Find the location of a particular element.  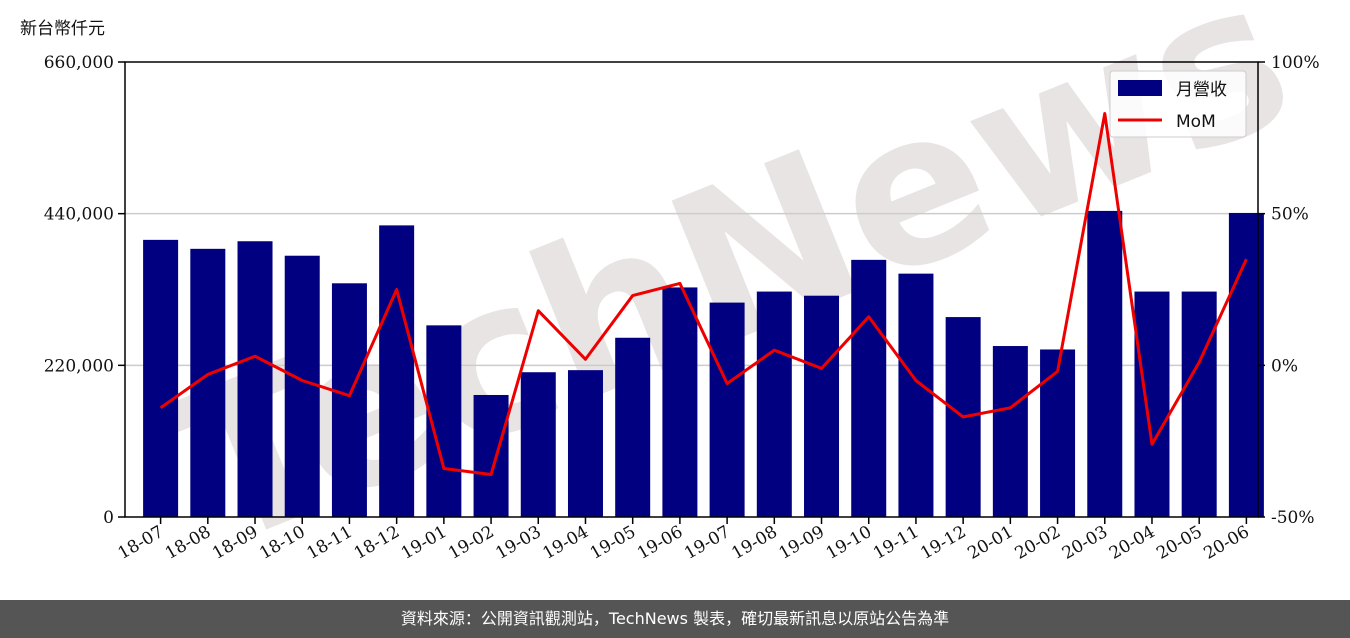

y-axis-unit-label: 新台幣仟元 is located at coordinates (62, 29).